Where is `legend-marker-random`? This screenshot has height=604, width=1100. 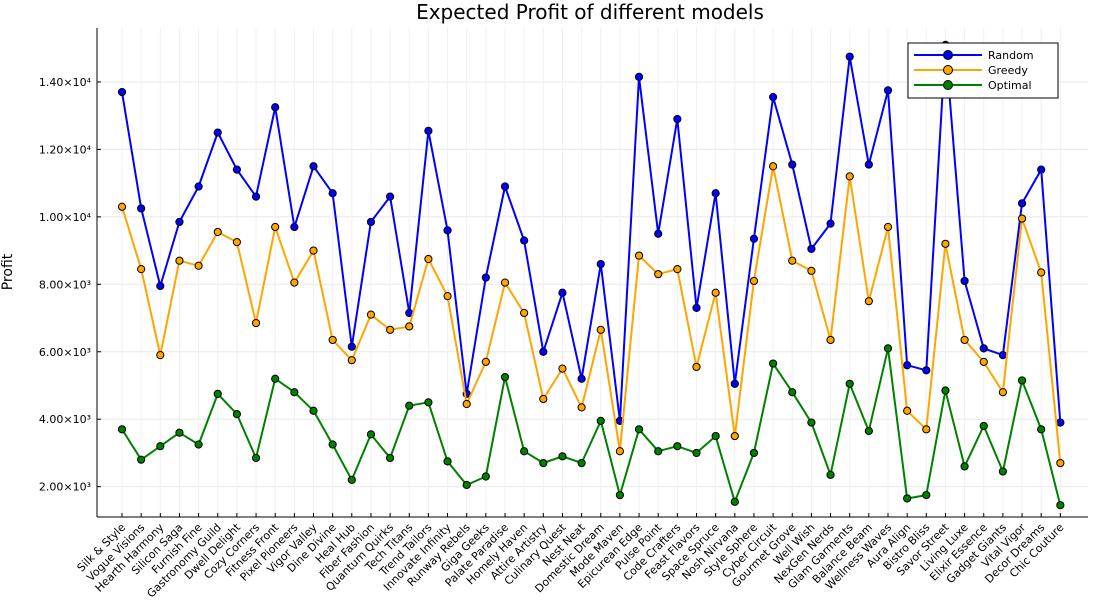 legend-marker-random is located at coordinates (948, 55).